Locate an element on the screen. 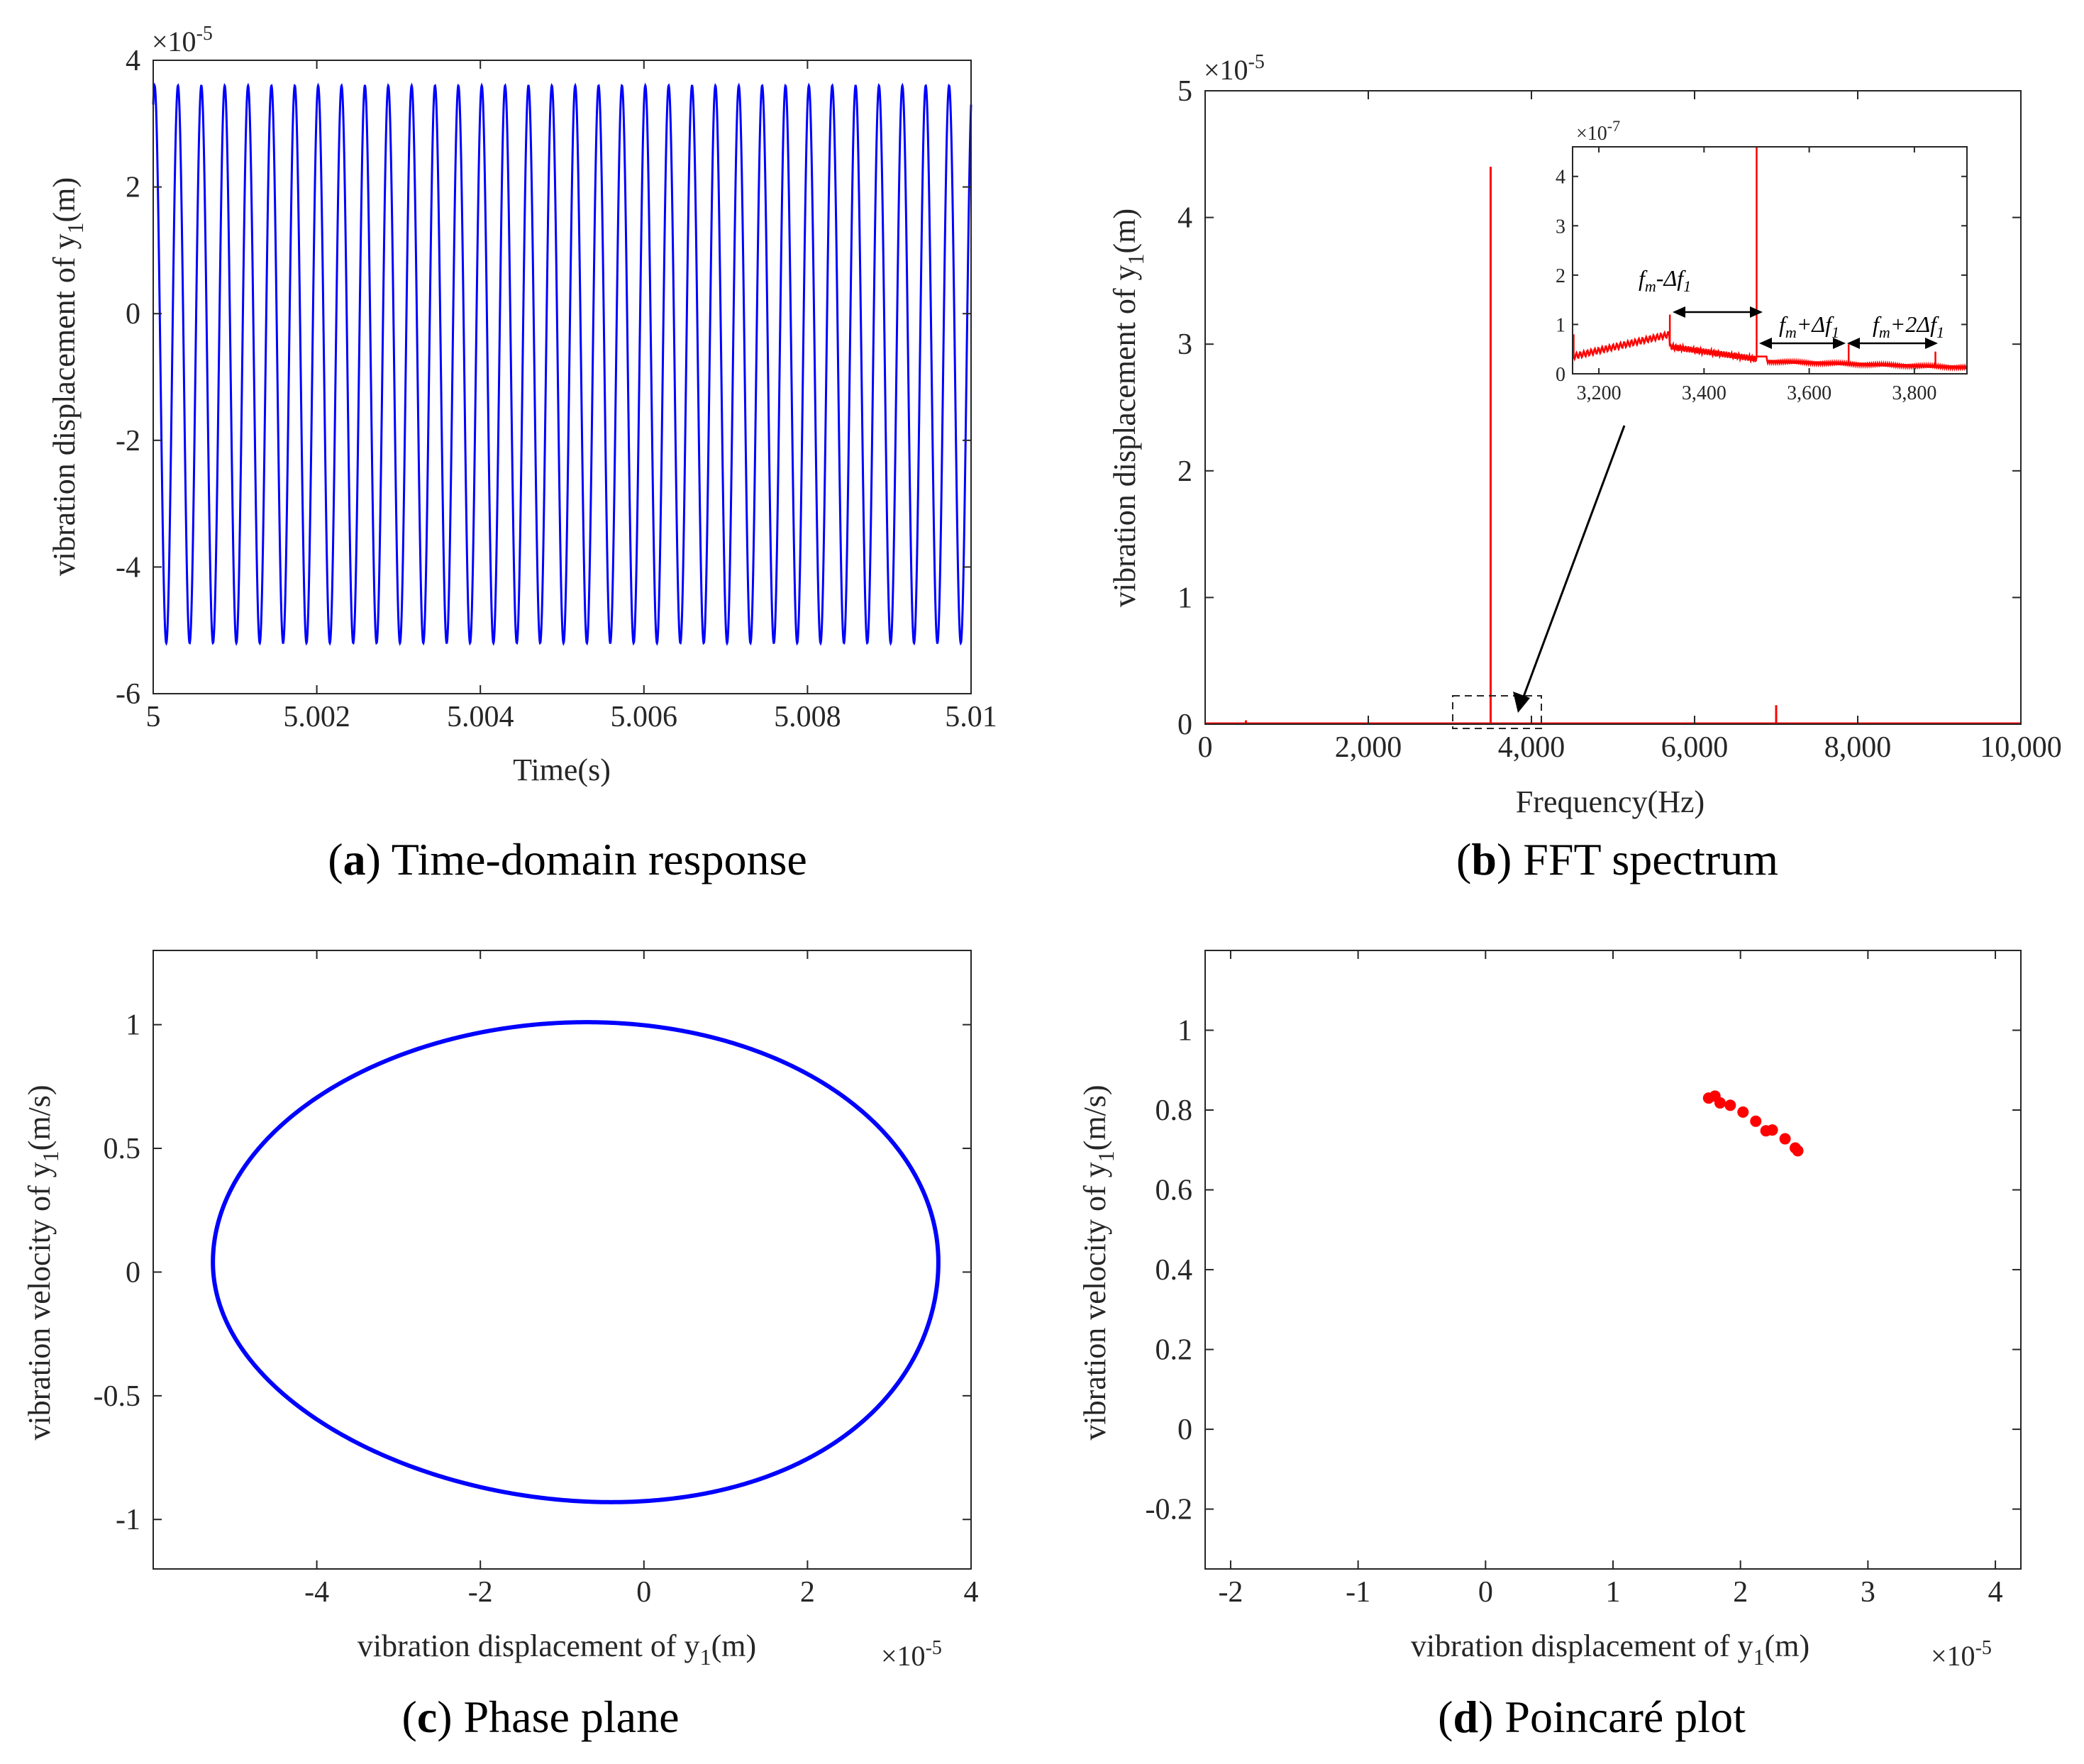  panel-d-x-ticks: -2 -1 0 1 2 3 4 is located at coordinates (1610, 1279).